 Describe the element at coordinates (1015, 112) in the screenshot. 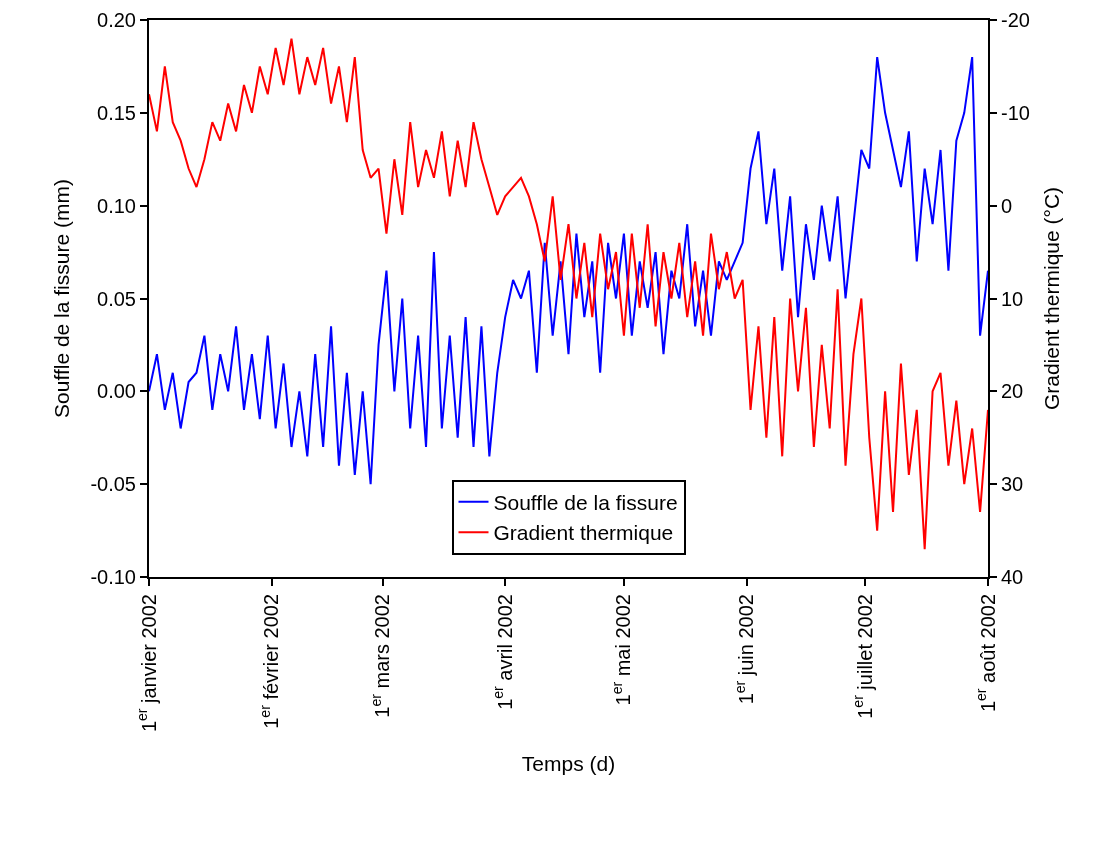

I see `y2-tick-label: -10` at that location.